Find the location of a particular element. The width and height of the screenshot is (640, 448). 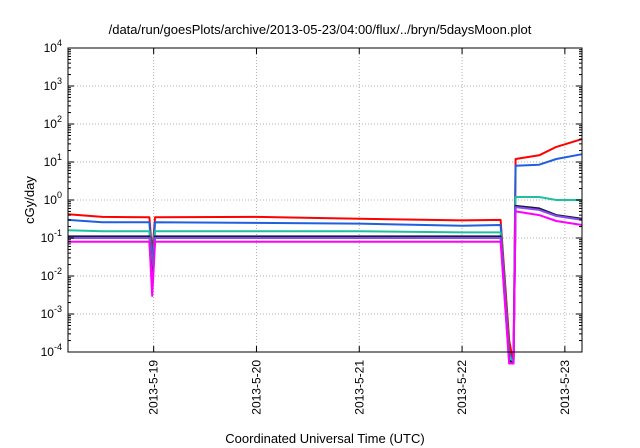

x-tick-label: 2013-5-19 is located at coordinates (154, 387).